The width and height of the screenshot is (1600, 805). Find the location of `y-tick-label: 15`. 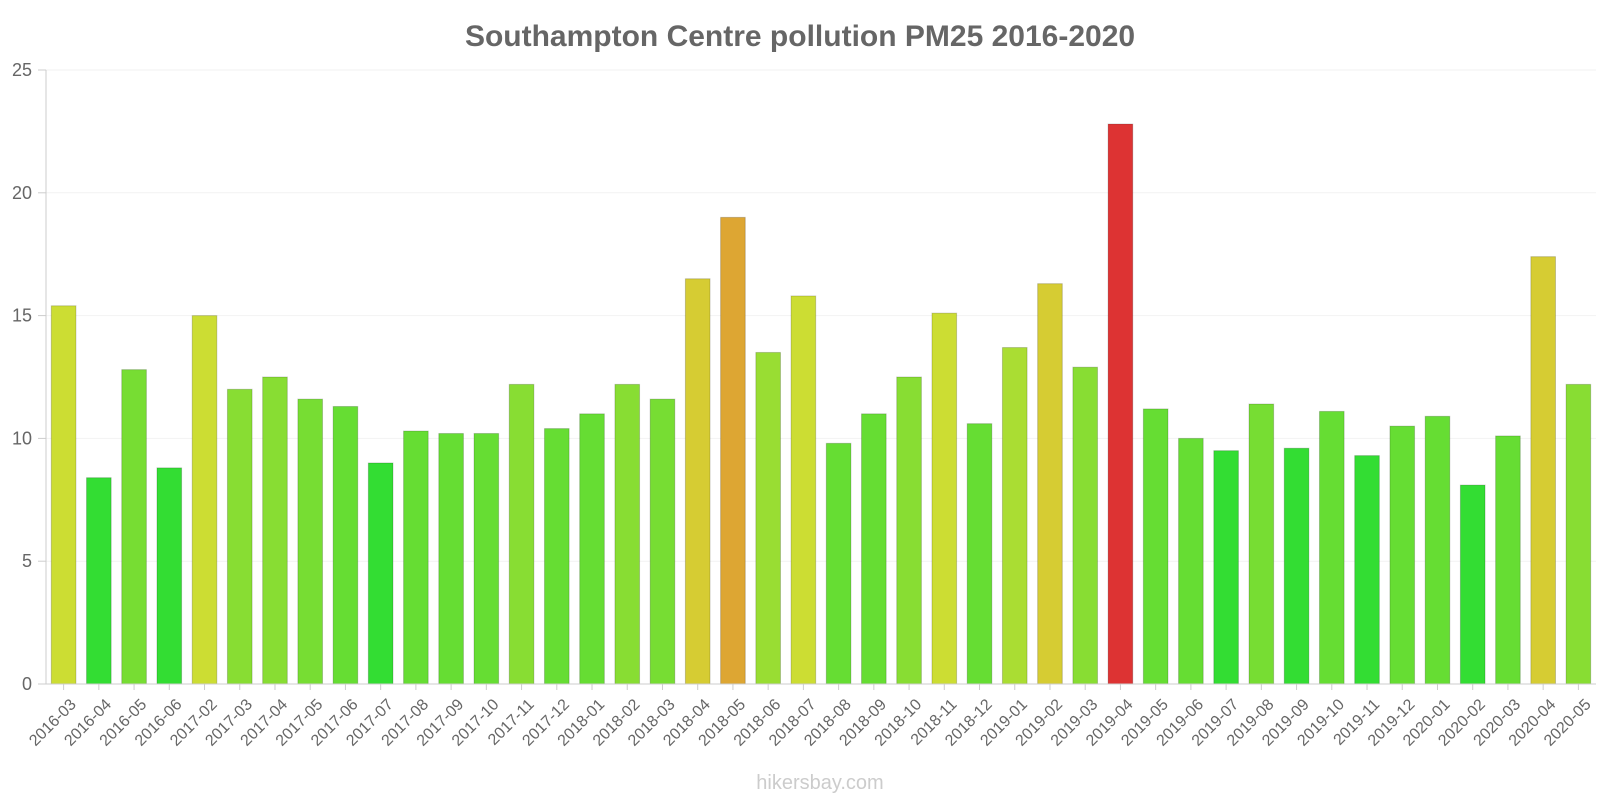

y-tick-label: 15 is located at coordinates (22, 316).